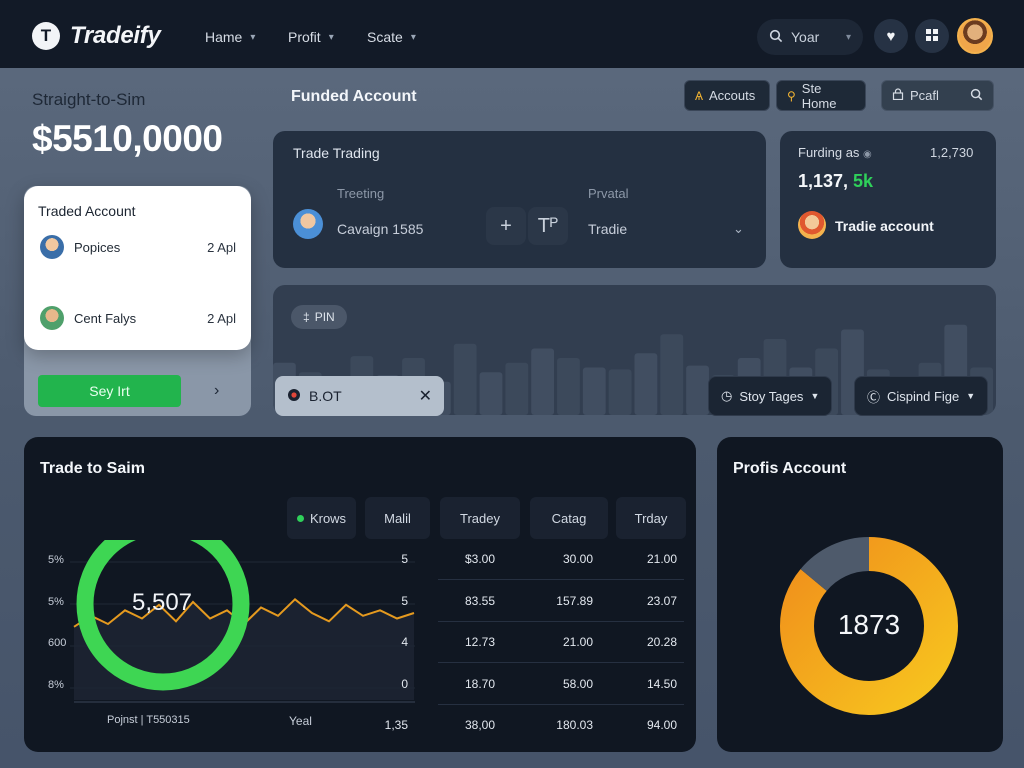  Describe the element at coordinates (952, 152) in the screenshot. I see `funding-number: 1,2,730` at that location.